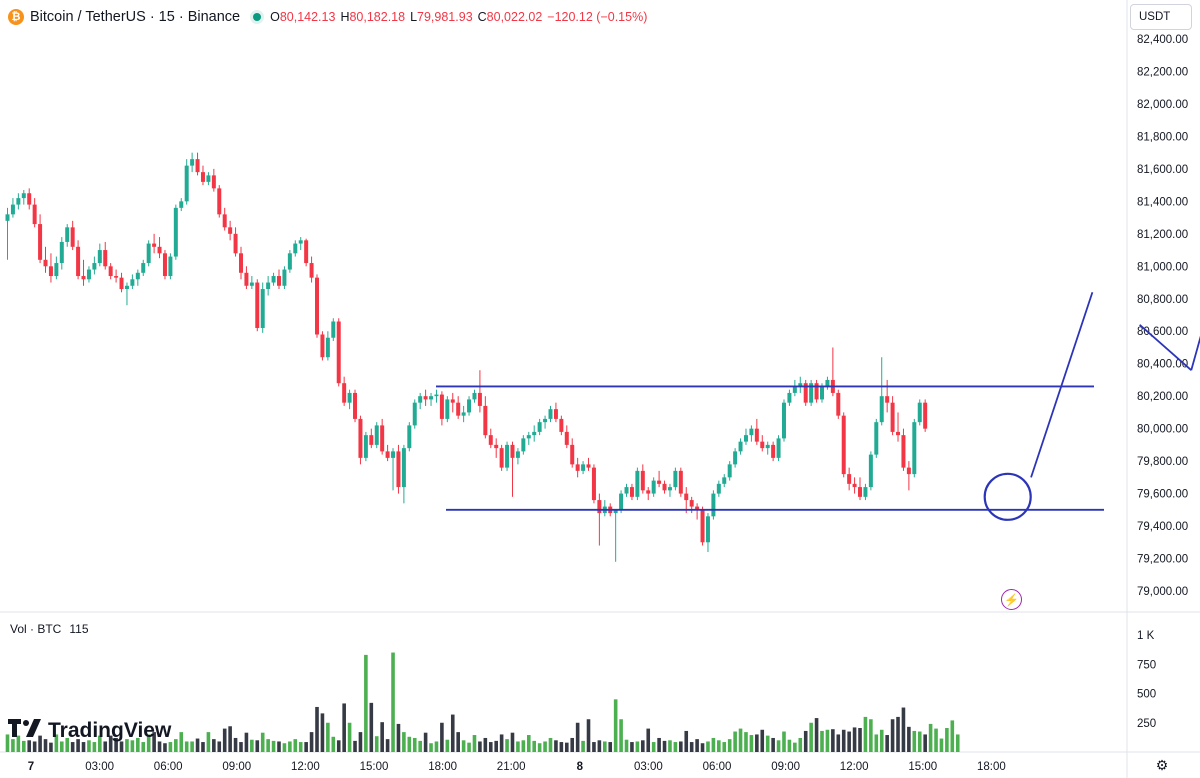 The height and width of the screenshot is (778, 1200). I want to click on time-tick-label: 15:00, so click(374, 767).